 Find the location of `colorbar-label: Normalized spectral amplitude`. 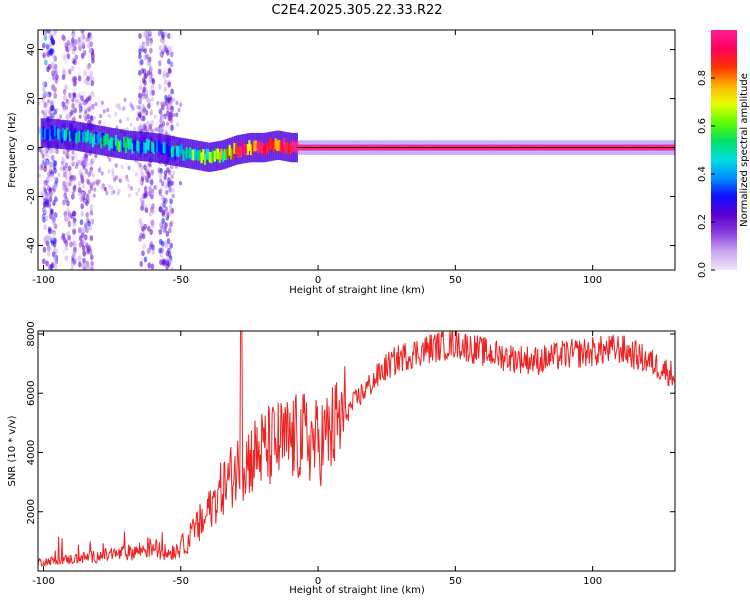

colorbar-label: Normalized spectral amplitude is located at coordinates (744, 150).